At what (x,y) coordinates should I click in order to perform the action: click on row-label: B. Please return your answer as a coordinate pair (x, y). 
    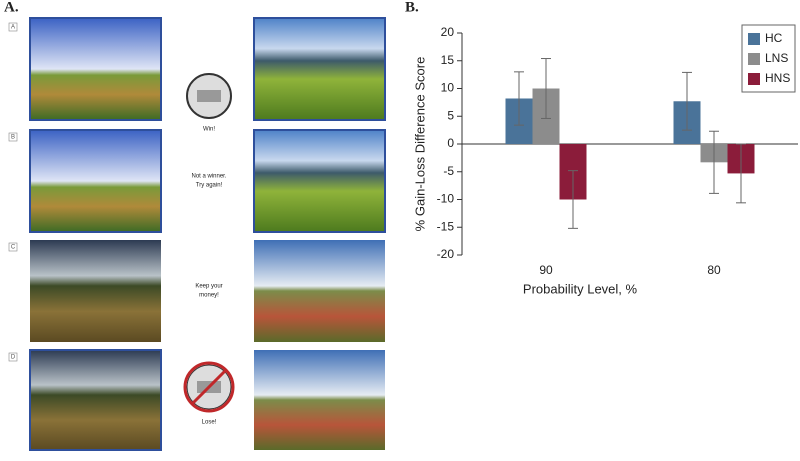
    Looking at the image, I should click on (13, 138).